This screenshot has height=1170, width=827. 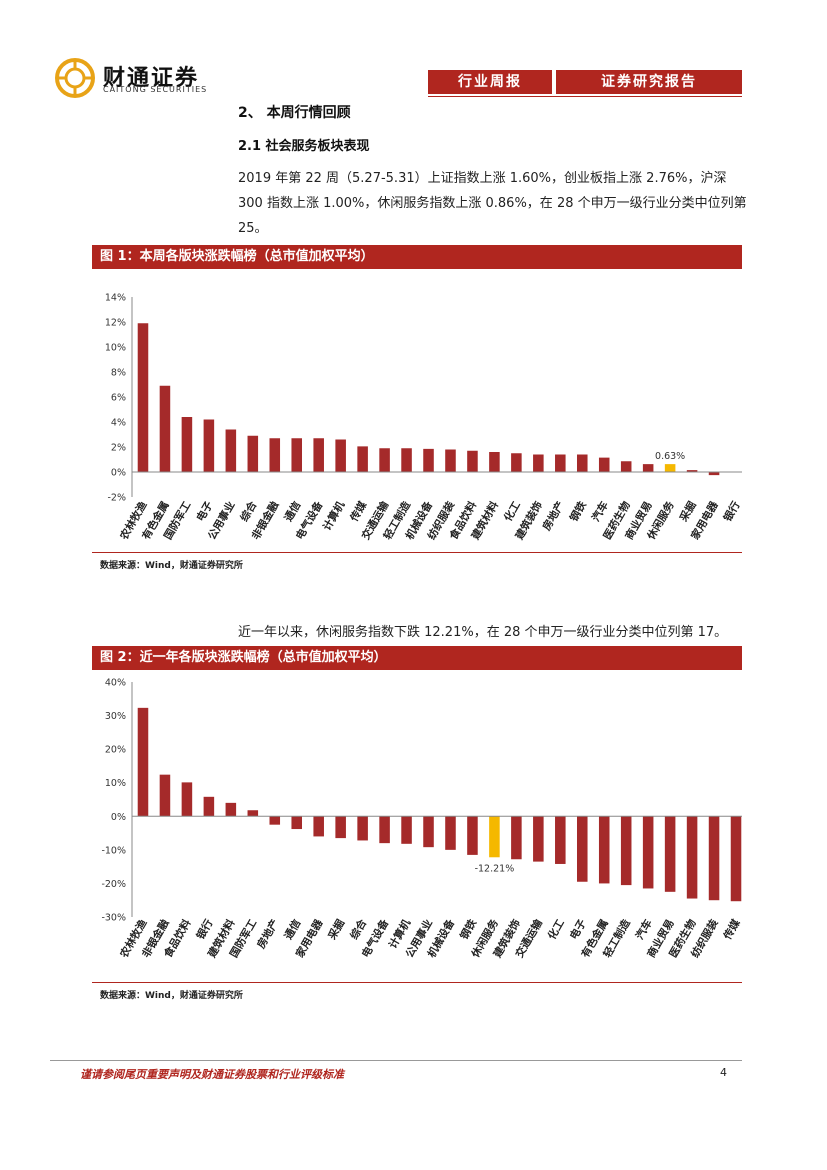 What do you see at coordinates (118, 398) in the screenshot?
I see `y-tick-label: 6%` at bounding box center [118, 398].